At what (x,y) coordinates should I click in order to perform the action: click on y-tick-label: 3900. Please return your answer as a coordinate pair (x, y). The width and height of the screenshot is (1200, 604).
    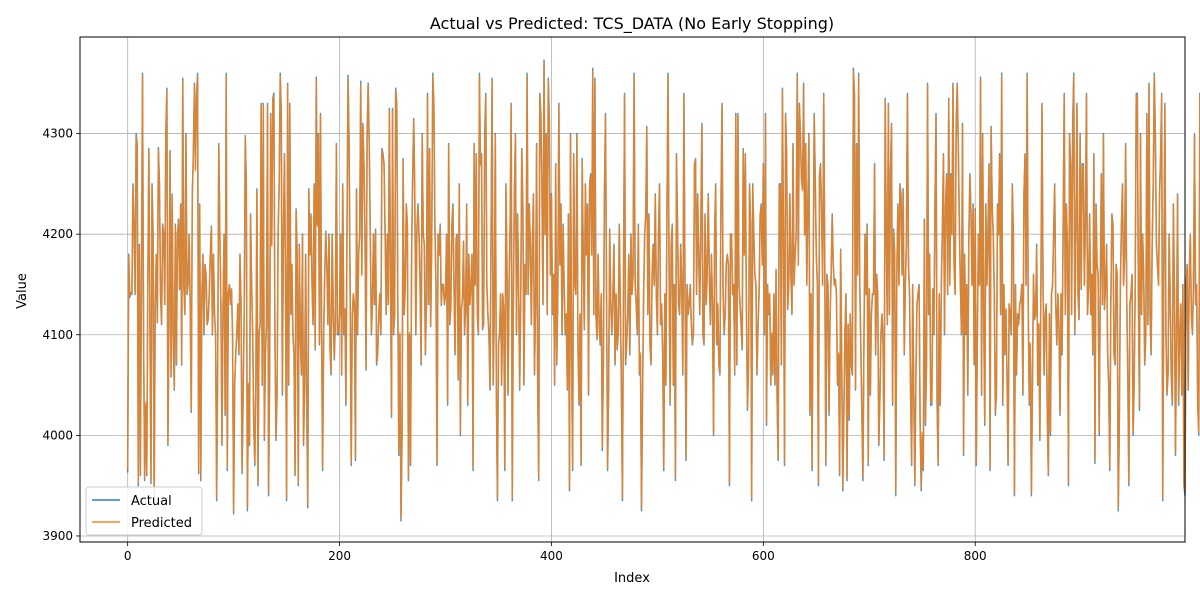
    Looking at the image, I should click on (57, 536).